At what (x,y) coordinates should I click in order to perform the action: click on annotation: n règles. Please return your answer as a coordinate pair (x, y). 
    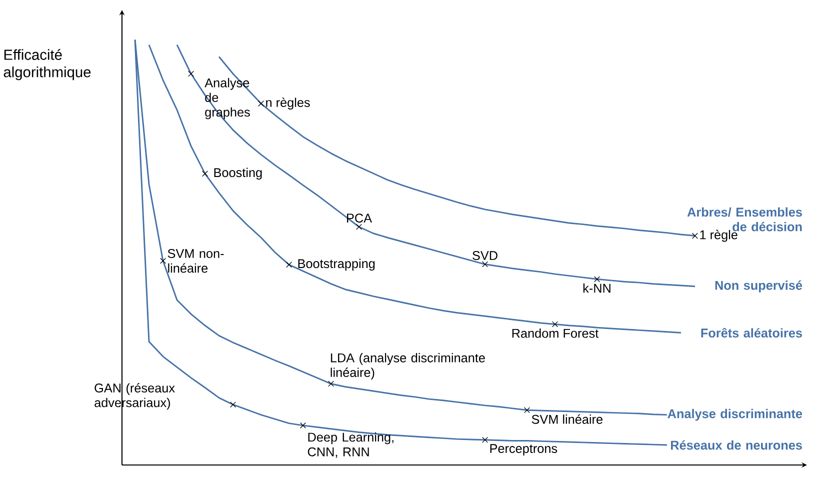
    Looking at the image, I should click on (288, 104).